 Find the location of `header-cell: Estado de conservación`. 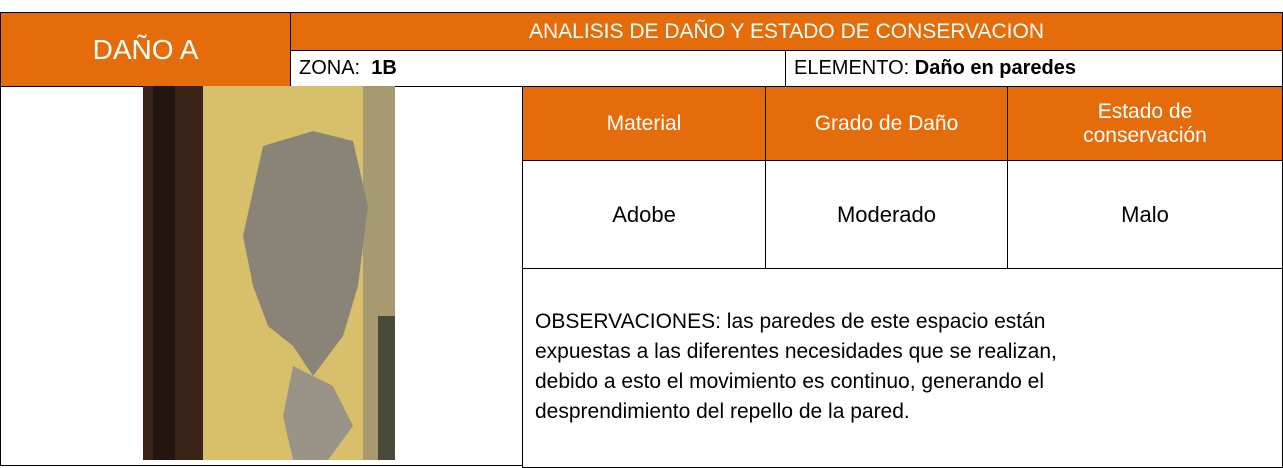

header-cell: Estado de conservación is located at coordinates (1145, 123).